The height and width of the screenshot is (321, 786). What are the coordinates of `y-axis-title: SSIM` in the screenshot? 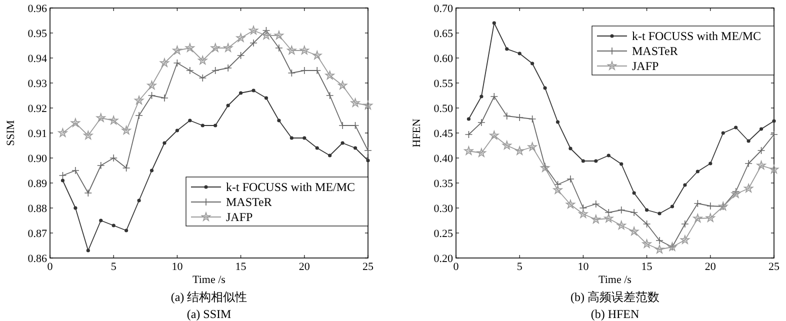 It's located at (11, 133).